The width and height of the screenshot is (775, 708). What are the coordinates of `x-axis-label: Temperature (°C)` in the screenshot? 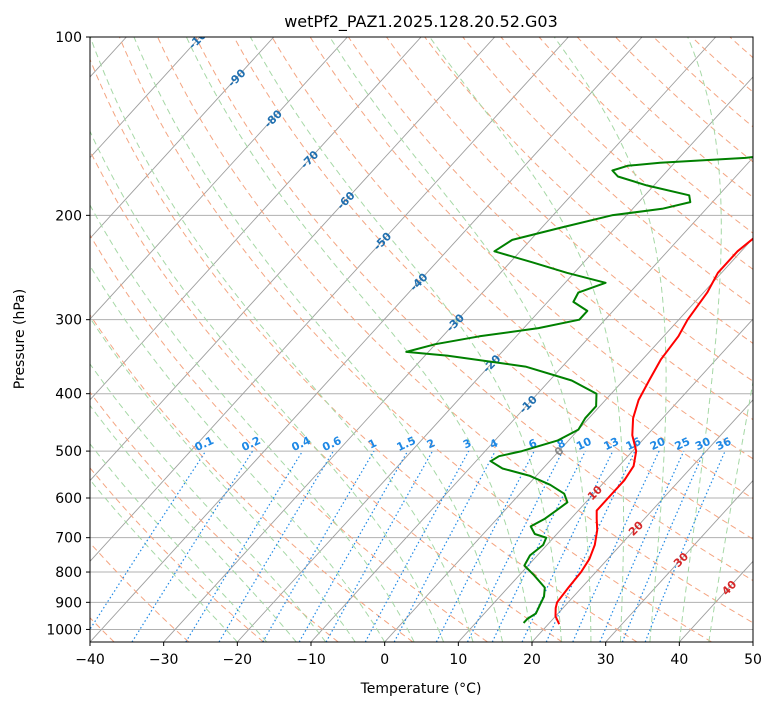 It's located at (421, 689).